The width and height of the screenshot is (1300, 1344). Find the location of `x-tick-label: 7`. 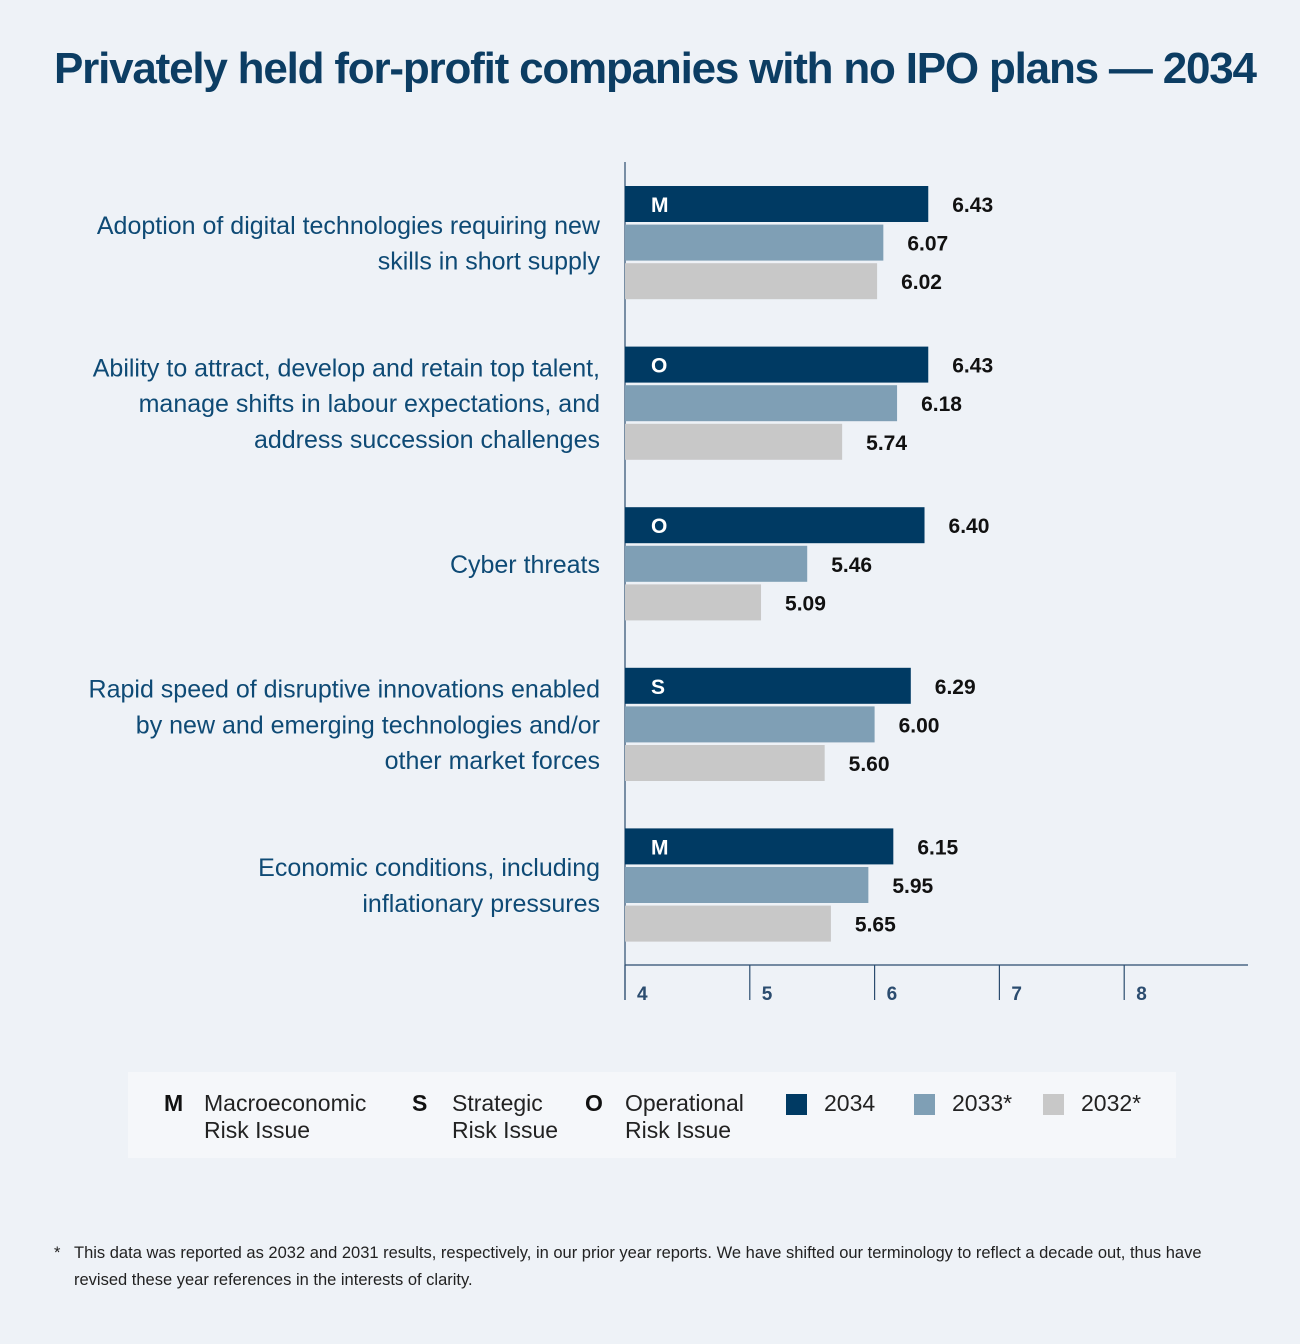

x-tick-label: 7 is located at coordinates (1016, 994).